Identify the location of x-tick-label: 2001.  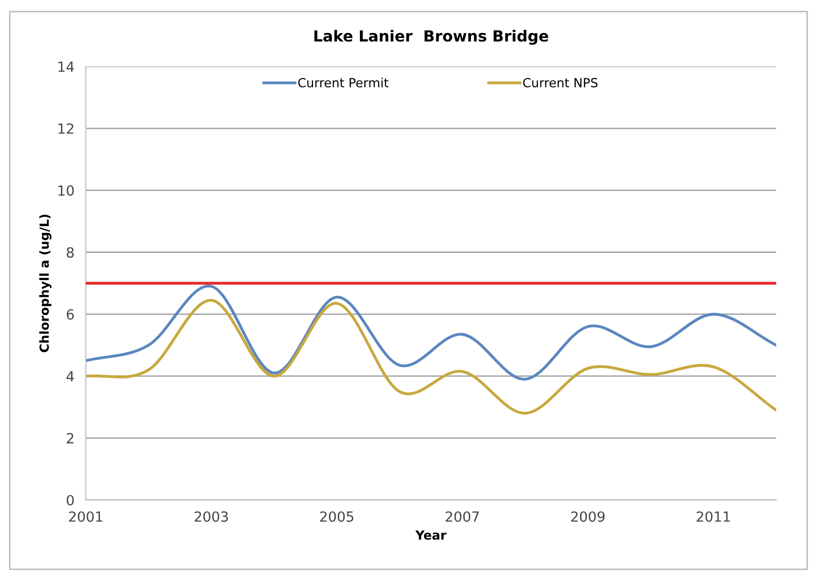
(85, 516).